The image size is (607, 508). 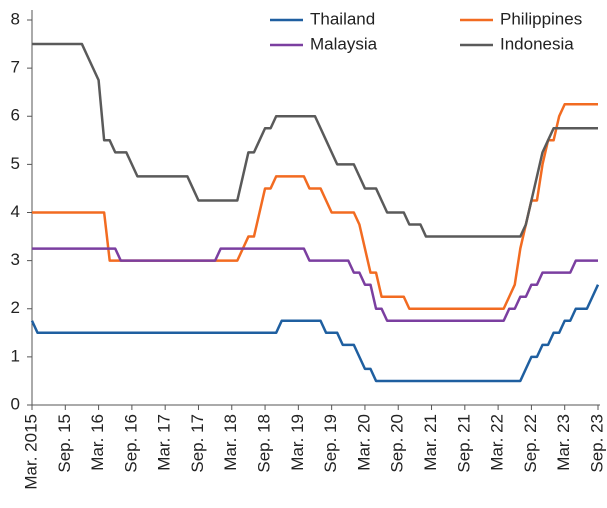 What do you see at coordinates (537, 43) in the screenshot?
I see `legend-label: Indonesia` at bounding box center [537, 43].